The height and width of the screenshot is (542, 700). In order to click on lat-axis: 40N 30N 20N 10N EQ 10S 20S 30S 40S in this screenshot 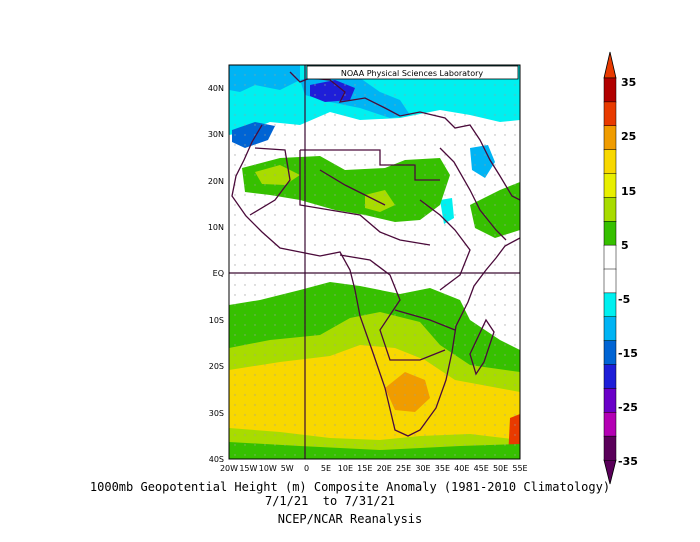, I will do `click(216, 274)`.